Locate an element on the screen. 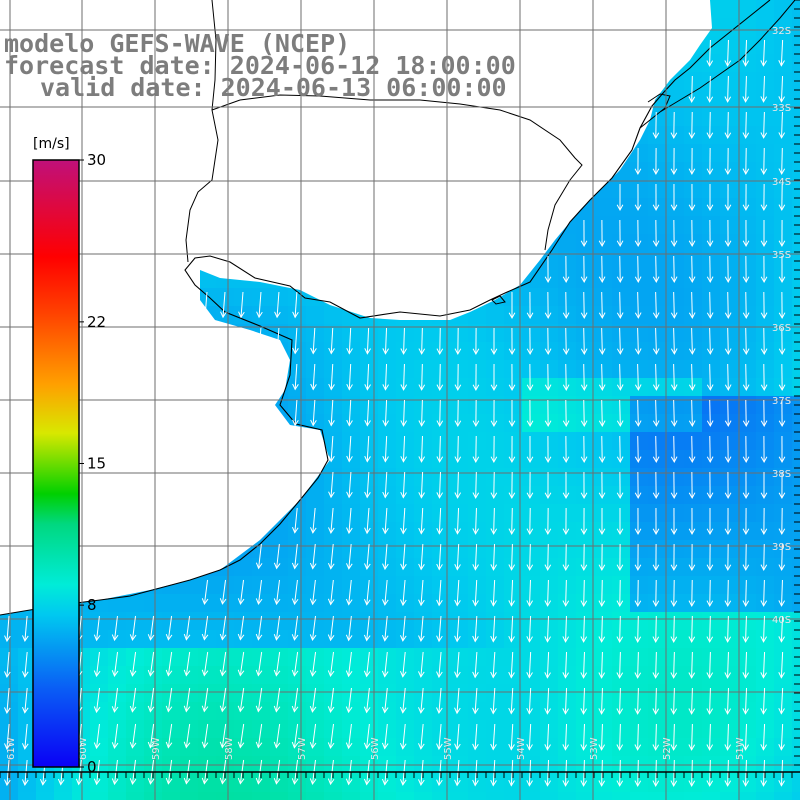  colorbar-unit: [m/s] is located at coordinates (51, 144).